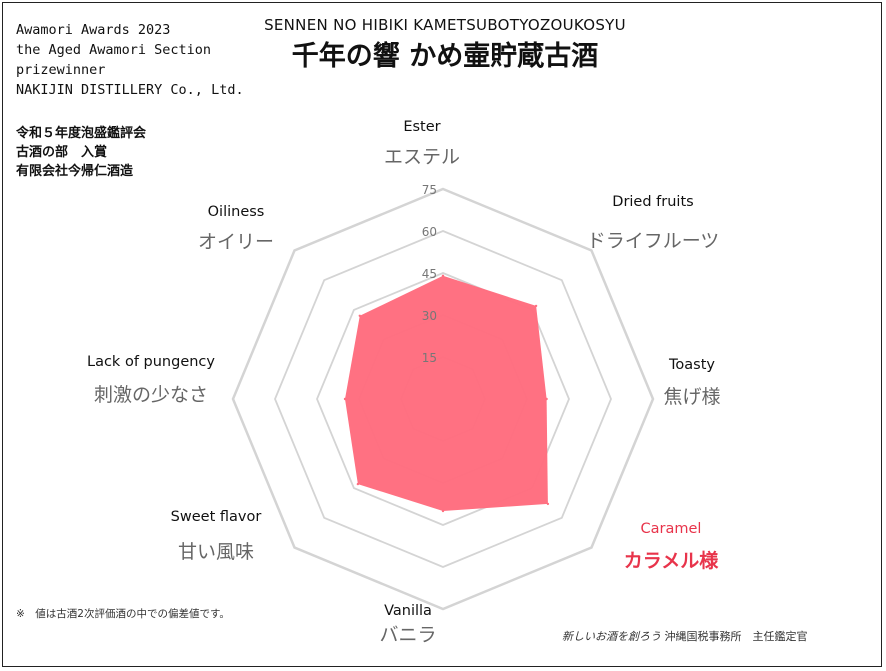 Image resolution: width=886 pixels, height=671 pixels. I want to click on grid-ring, so click(443, 399).